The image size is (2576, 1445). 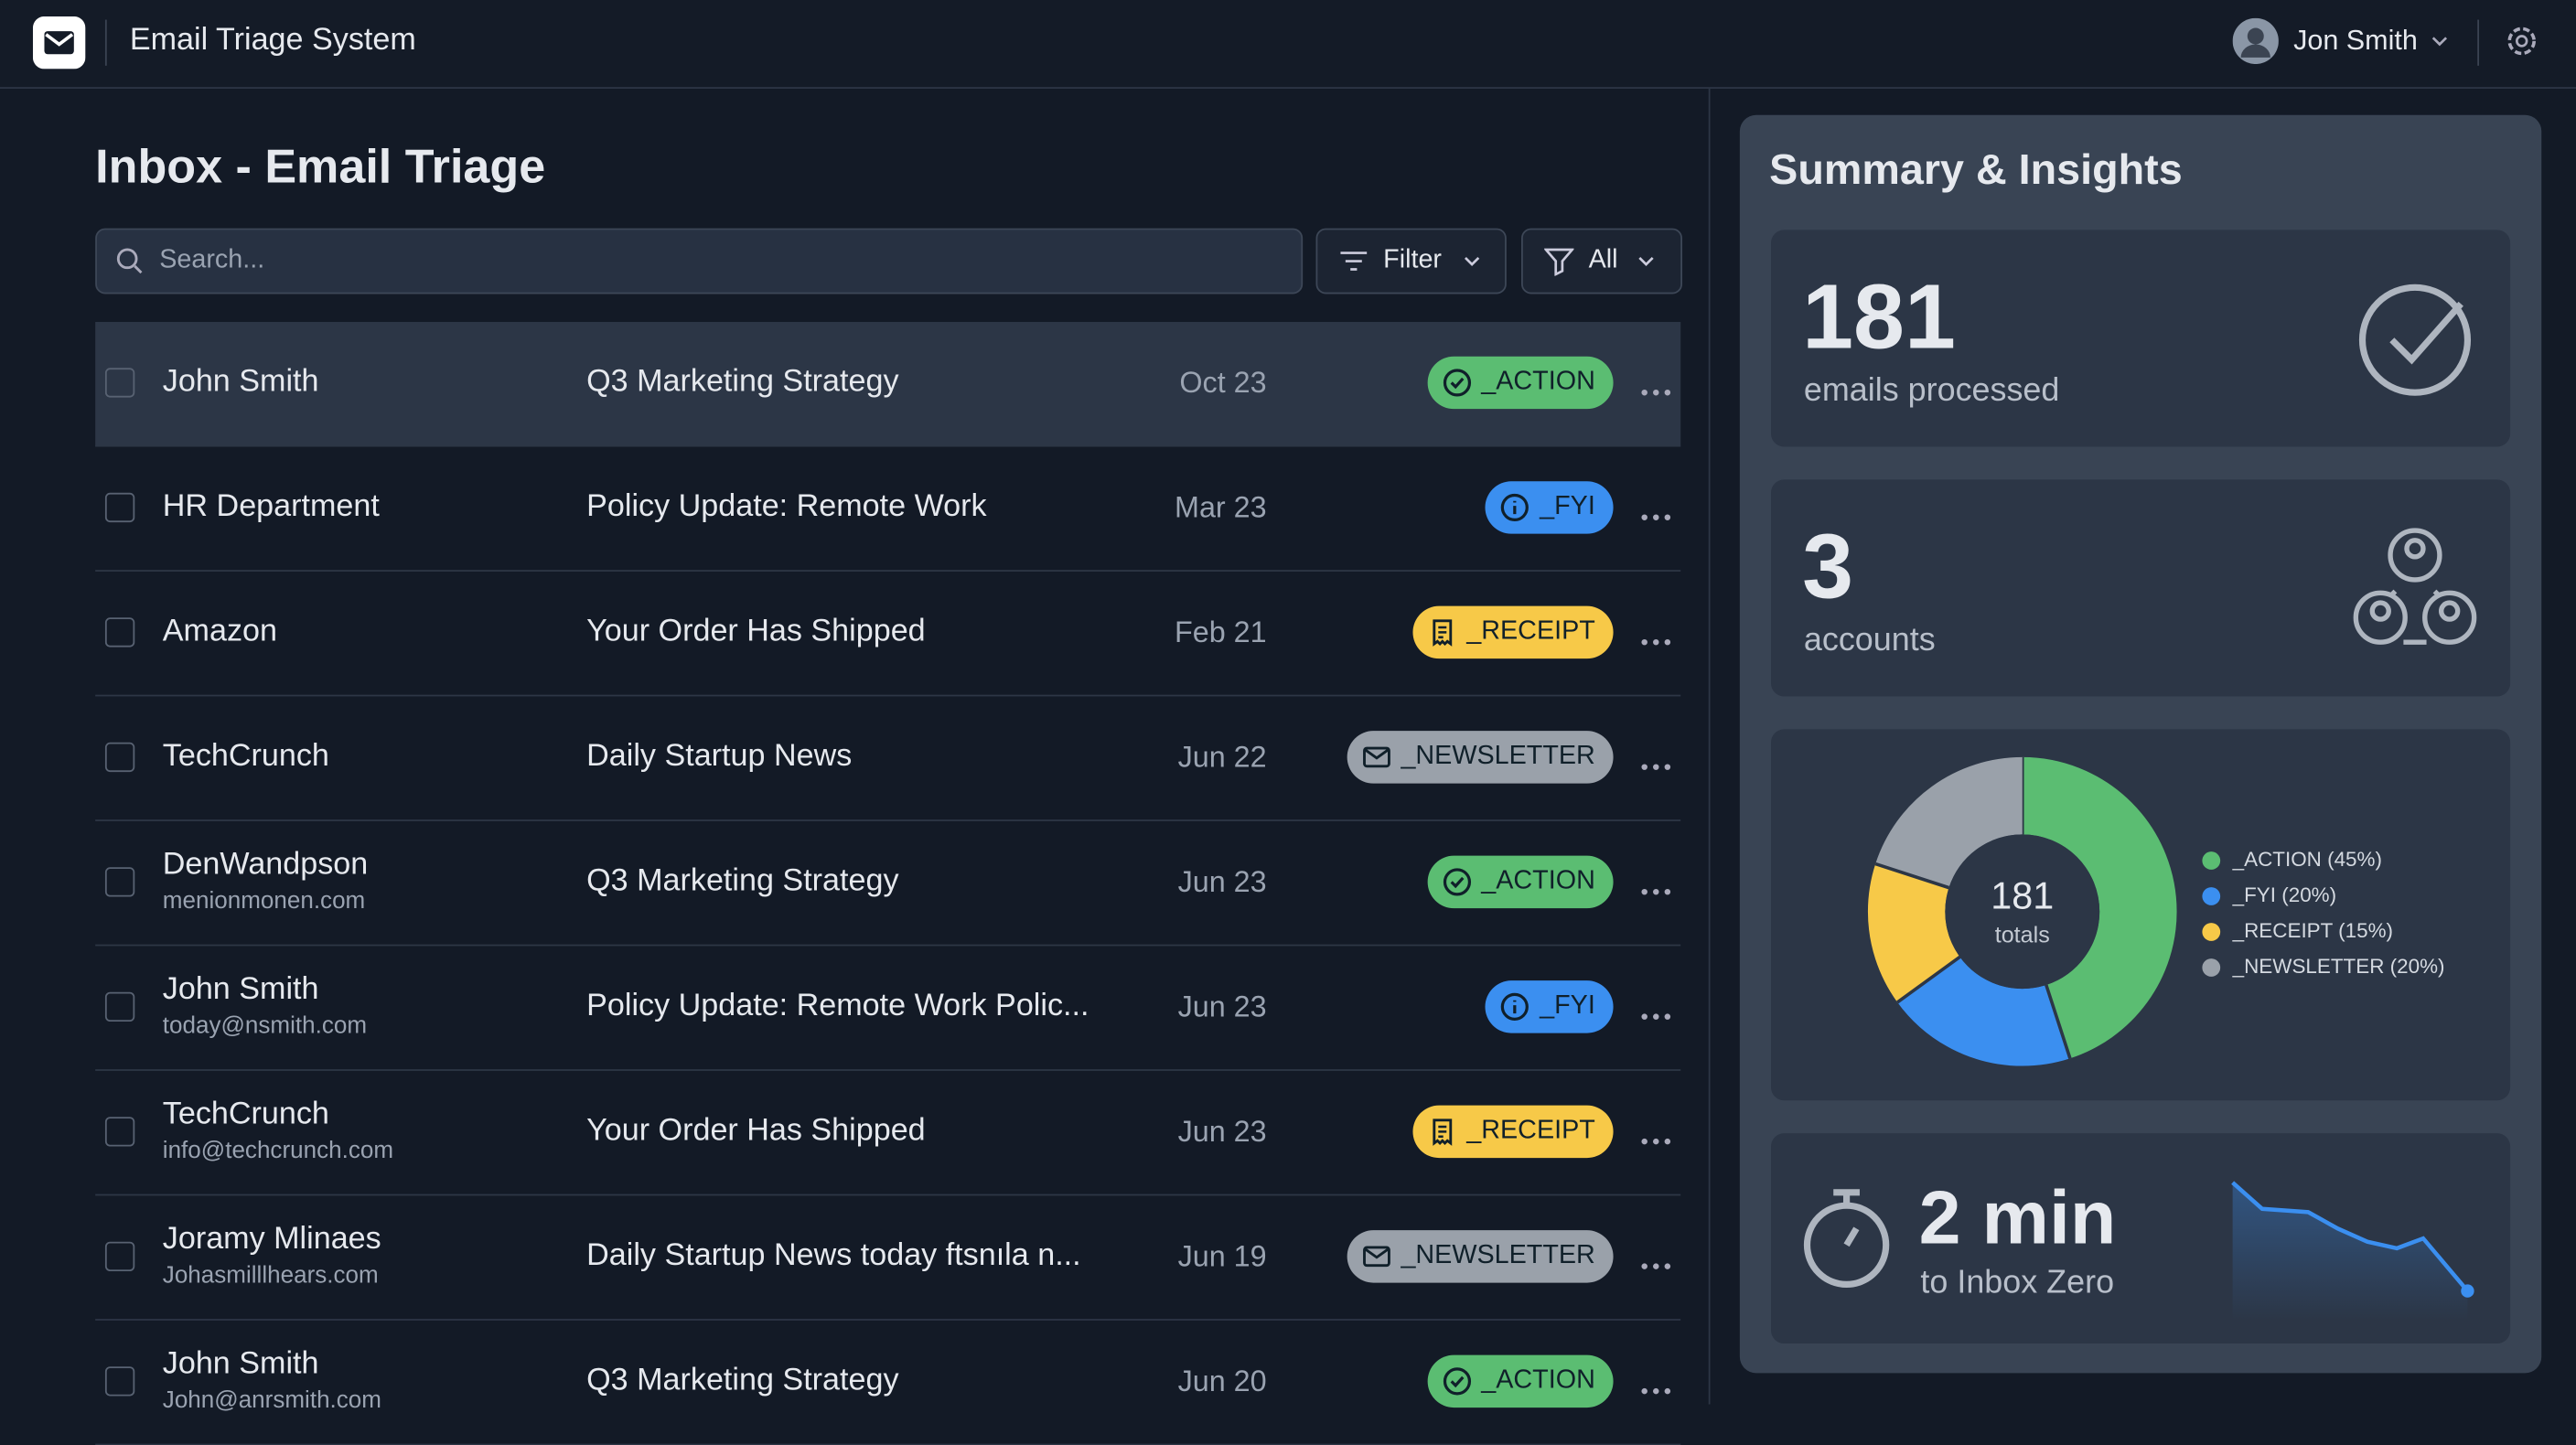 What do you see at coordinates (1976, 169) in the screenshot?
I see `summary-title: Summary & Insights` at bounding box center [1976, 169].